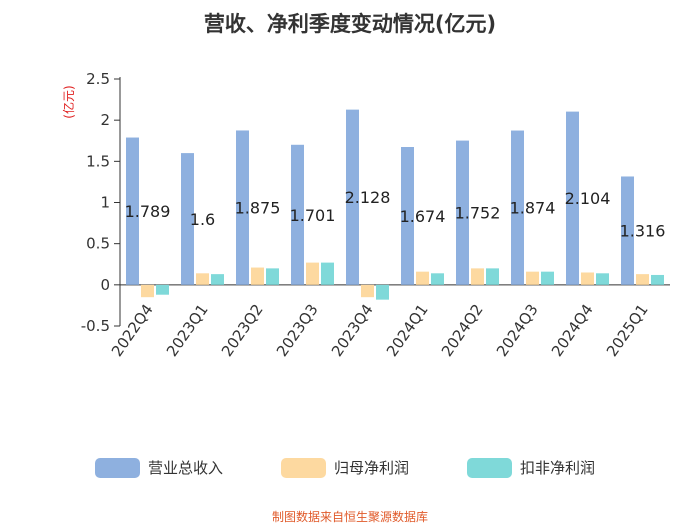  I want to click on bar-series-1-2023Q1, so click(202, 279).